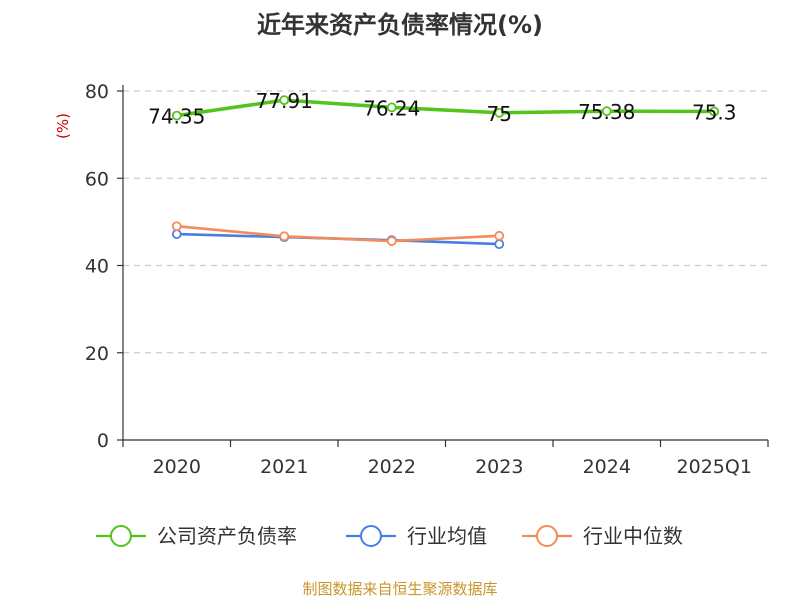 The image size is (800, 600). I want to click on data-labels: 74.35 77.91 76.24 75 75.38 75.3, so click(442, 109).